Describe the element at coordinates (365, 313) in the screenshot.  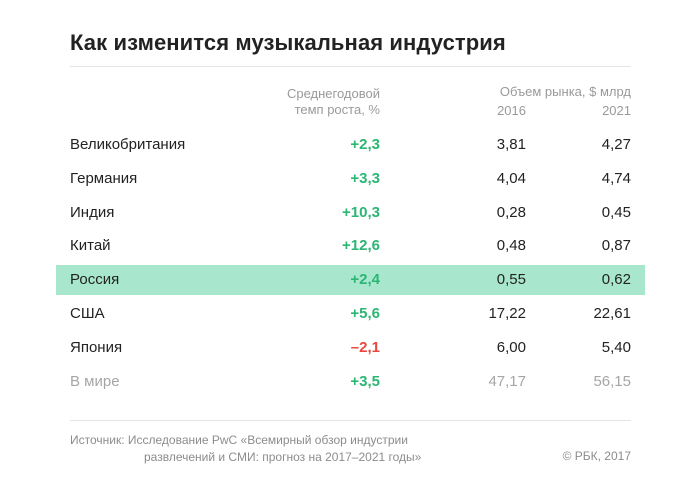
I see `growth-value: +5,6` at that location.